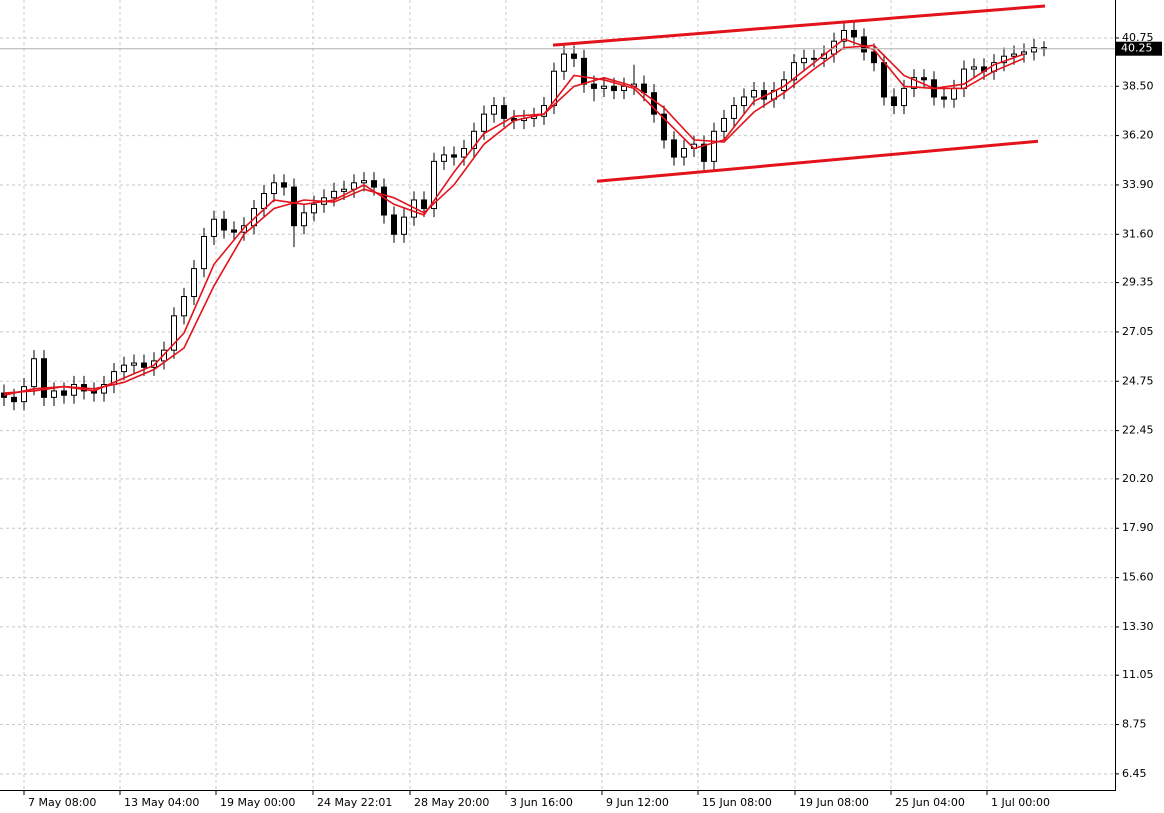 Image resolution: width=1164 pixels, height=813 pixels. What do you see at coordinates (930, 802) in the screenshot?
I see `x-tick-label: 25 Jun 04:00` at bounding box center [930, 802].